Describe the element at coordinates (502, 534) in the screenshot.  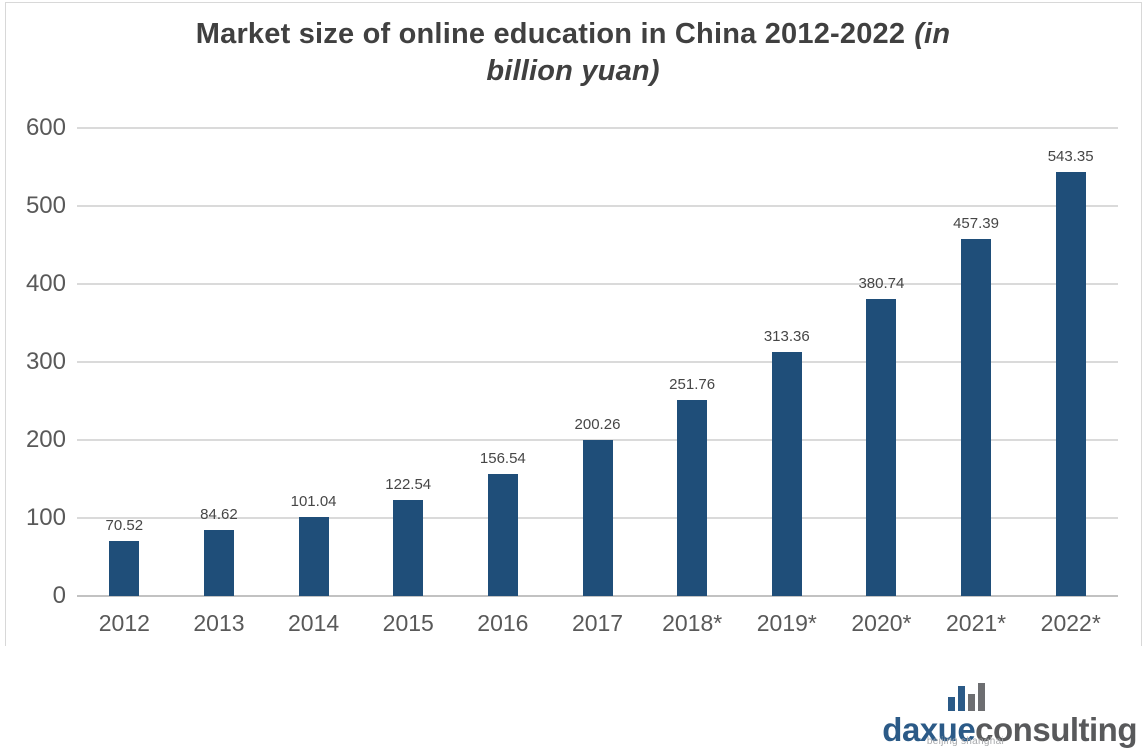
I see `bar-2016` at that location.